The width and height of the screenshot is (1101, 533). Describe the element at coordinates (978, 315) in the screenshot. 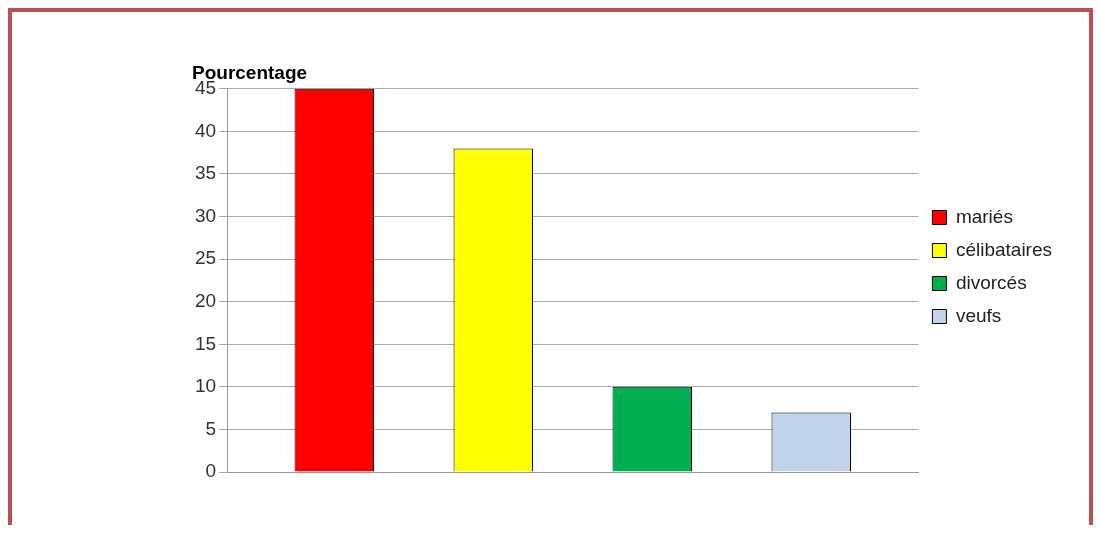

I see `legend-label: veufs` at that location.